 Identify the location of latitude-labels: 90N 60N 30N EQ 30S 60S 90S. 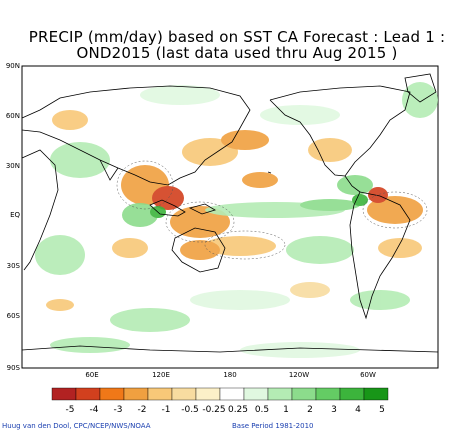
(13, 217).